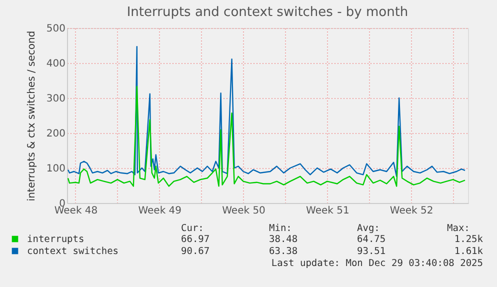 The image size is (497, 287). What do you see at coordinates (32, 116) in the screenshot?
I see `y-axis-title: interrupts & ctx switches / second` at bounding box center [32, 116].